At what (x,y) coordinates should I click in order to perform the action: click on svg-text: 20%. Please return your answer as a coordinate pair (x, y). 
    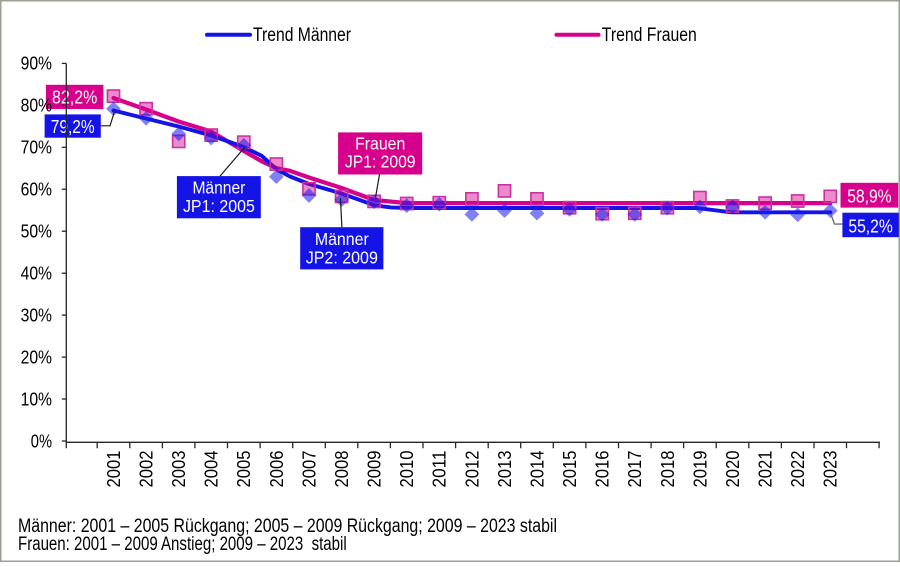
    Looking at the image, I should click on (36, 357).